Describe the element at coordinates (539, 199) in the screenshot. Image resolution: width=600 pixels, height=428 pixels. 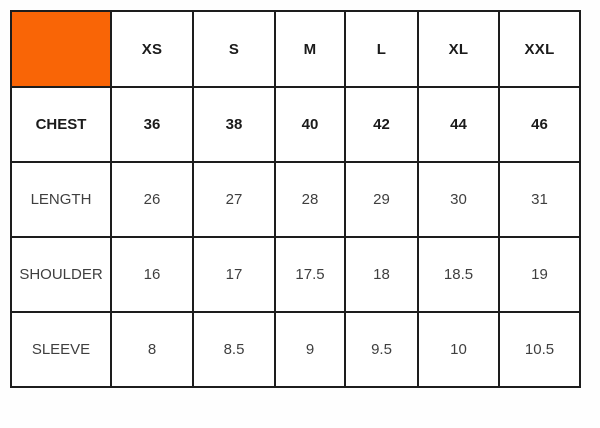
I see `table-cell: 31` at that location.